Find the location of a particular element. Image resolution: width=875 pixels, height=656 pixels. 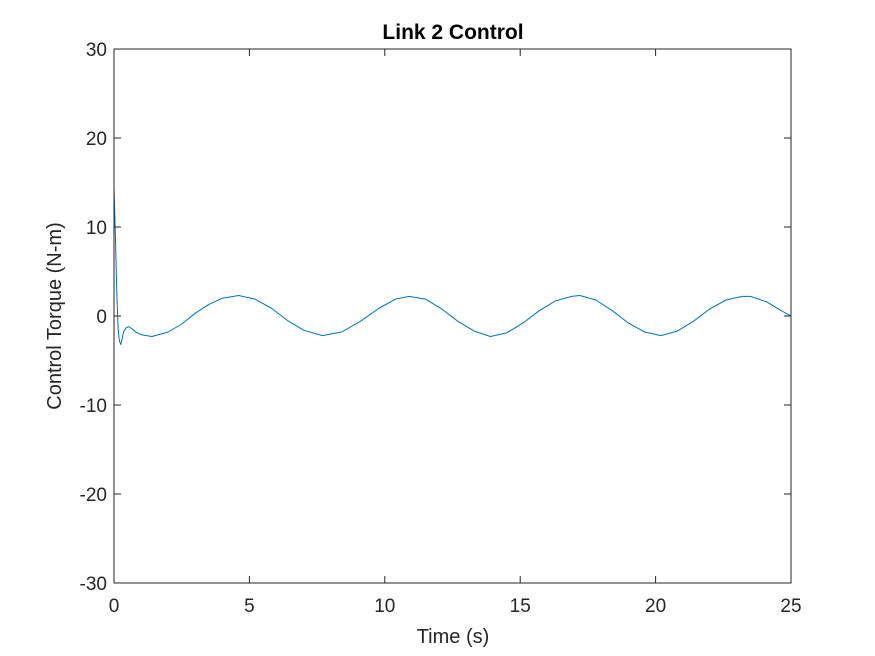

x-tick-label: 10 is located at coordinates (384, 606).